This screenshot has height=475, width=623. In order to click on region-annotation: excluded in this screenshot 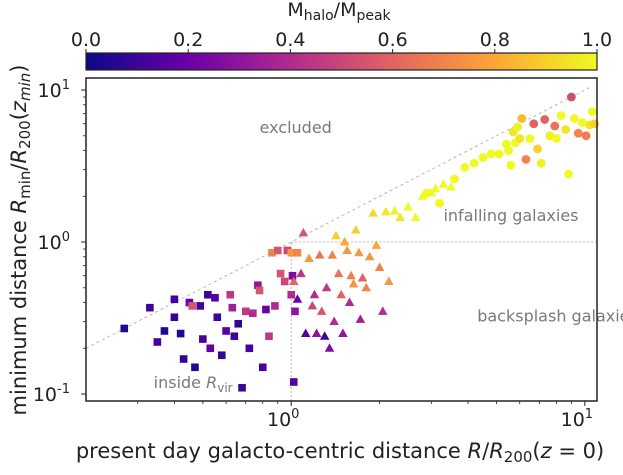, I will do `click(296, 127)`.